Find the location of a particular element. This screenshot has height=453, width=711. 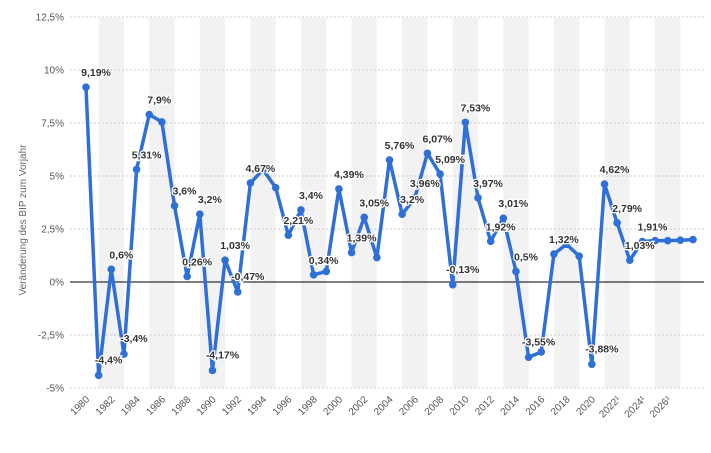

x-tick-label: 1980 is located at coordinates (81, 406).